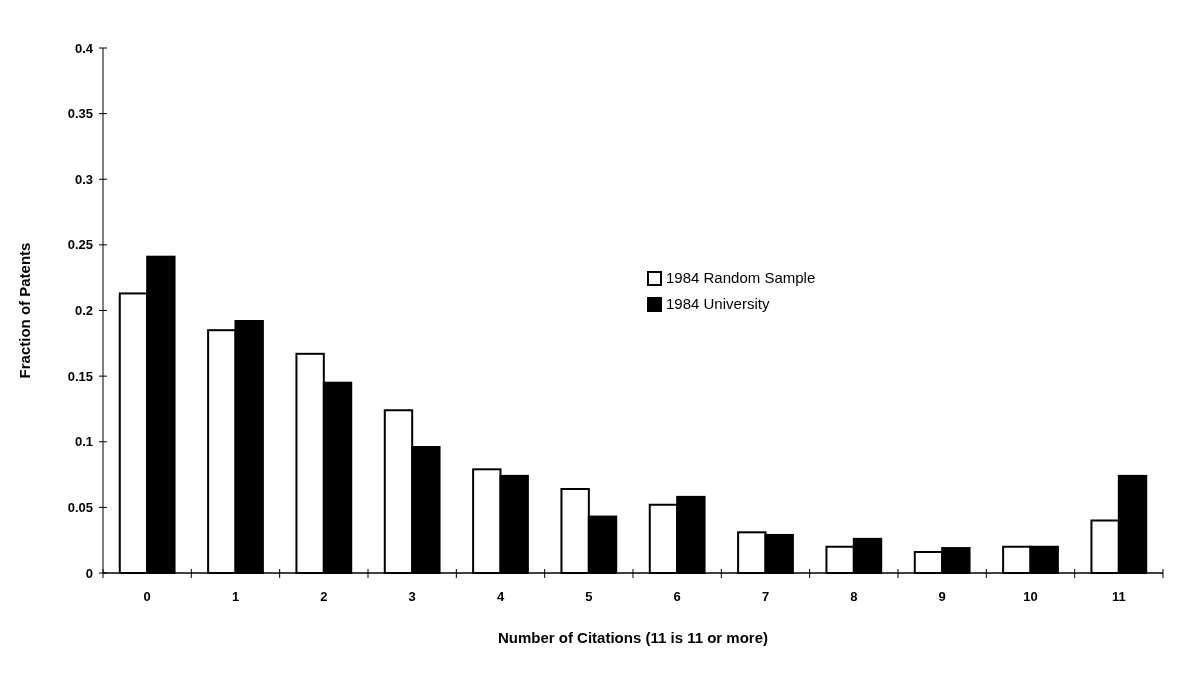  Describe the element at coordinates (235, 596) in the screenshot. I see `x-tick-label: 1` at that location.